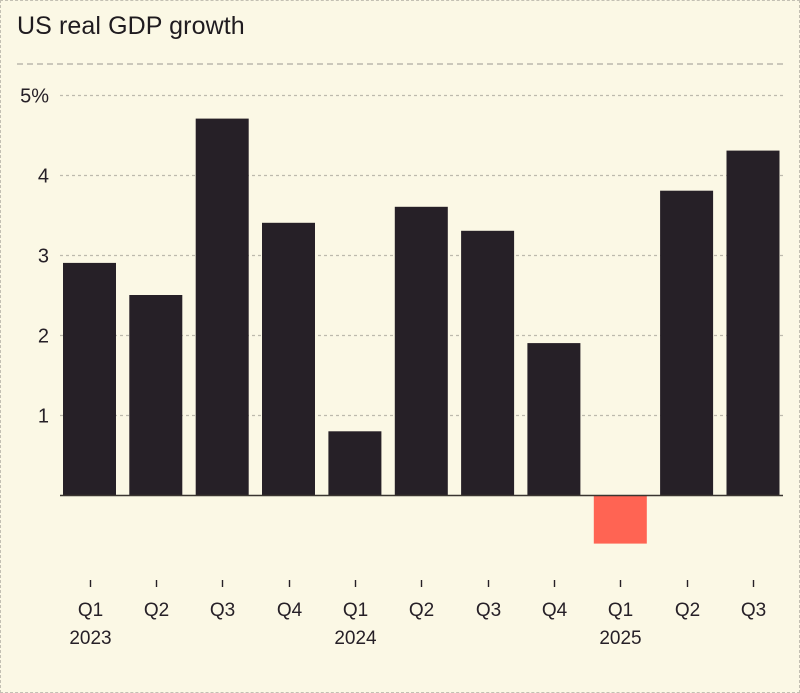 The image size is (800, 693). I want to click on x-tick-label-year: 2023, so click(90, 638).